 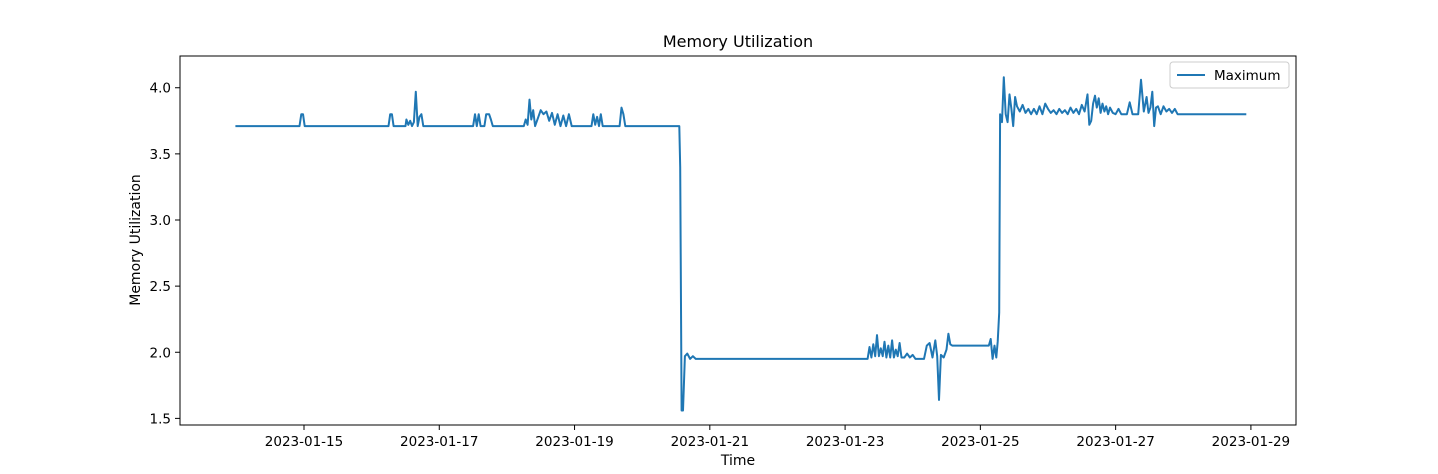 I want to click on chart-title: Memory Utilization, so click(x=738, y=41).